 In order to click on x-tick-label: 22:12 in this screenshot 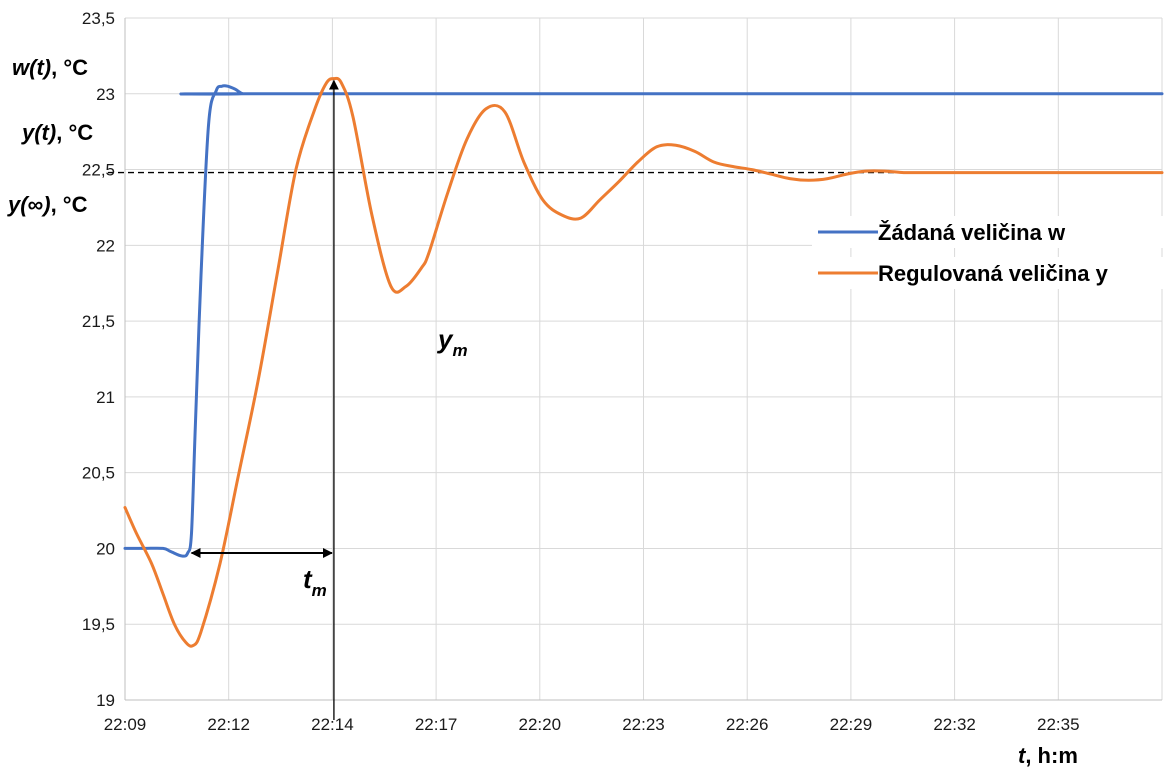, I will do `click(228, 724)`.